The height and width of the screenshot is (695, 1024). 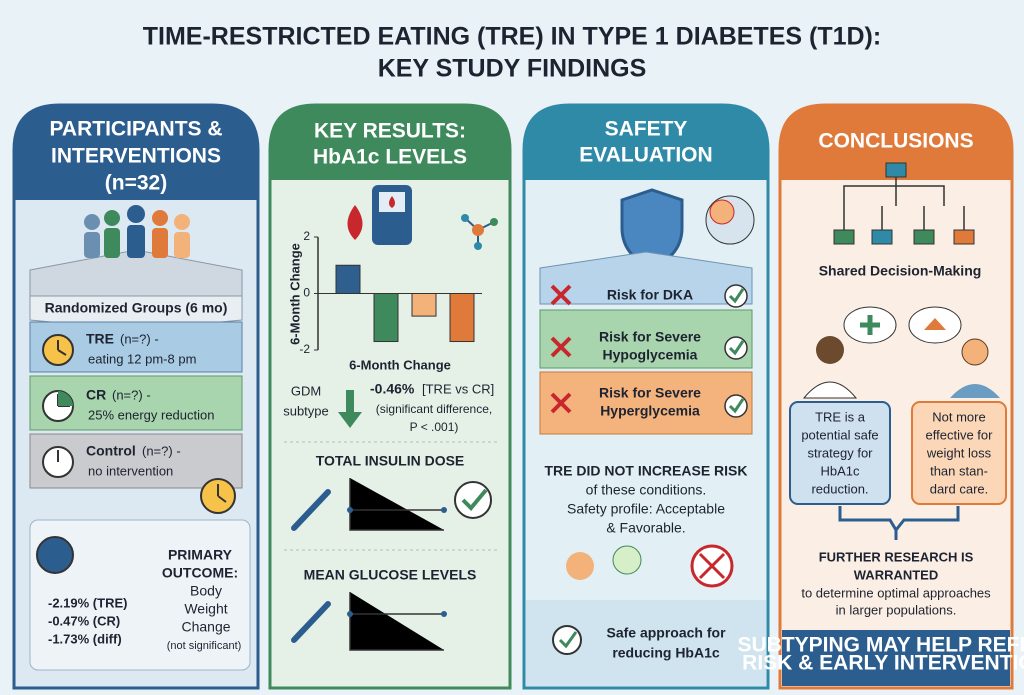 I want to click on outcome-value: -1.73% (diff), so click(x=85, y=638).